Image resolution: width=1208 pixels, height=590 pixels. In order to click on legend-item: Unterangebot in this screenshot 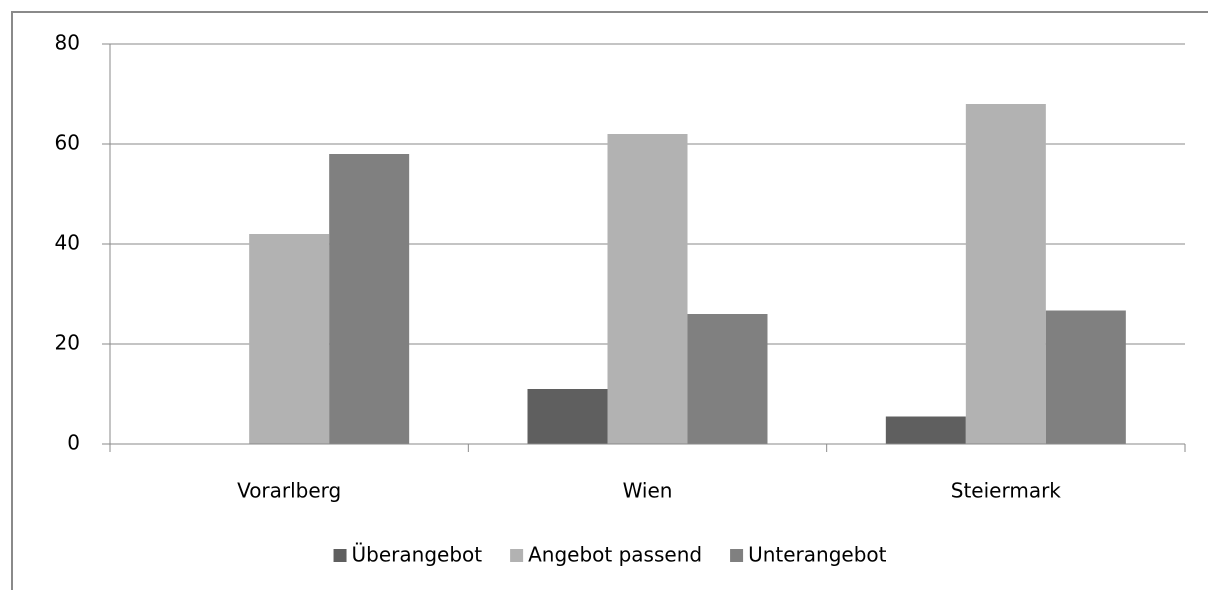, I will do `click(808, 555)`.